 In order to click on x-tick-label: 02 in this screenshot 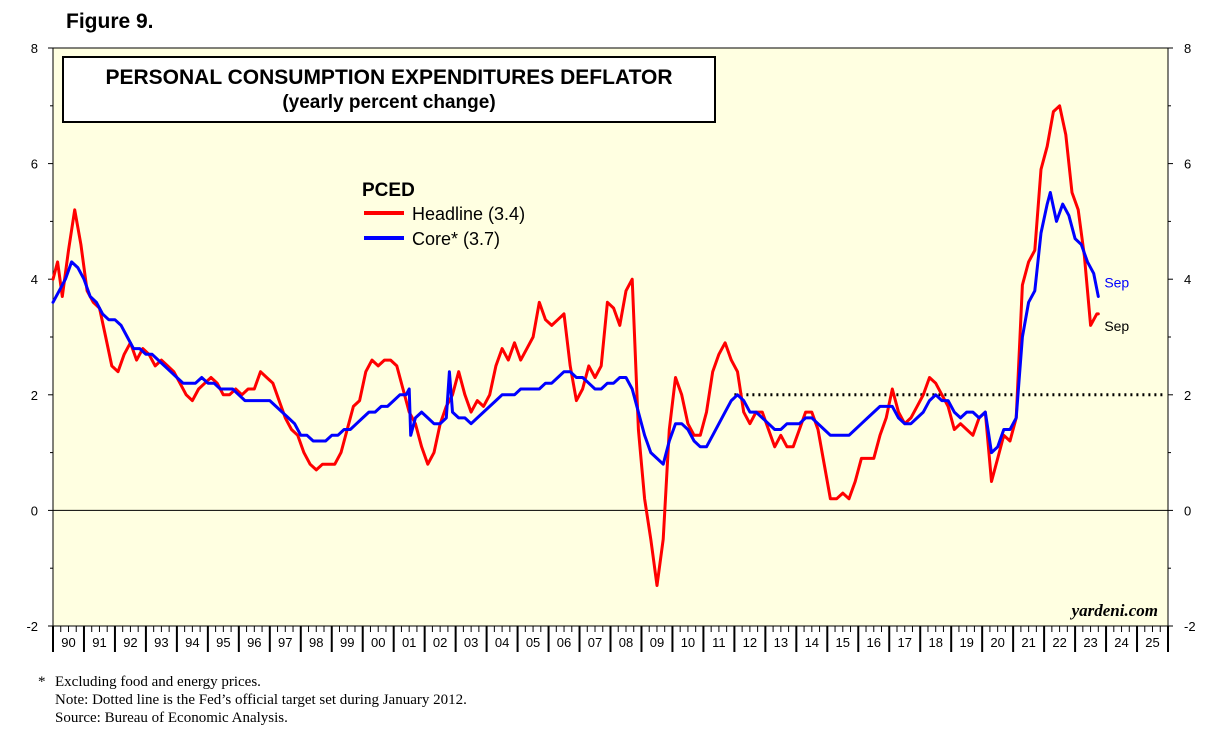, I will do `click(440, 642)`.